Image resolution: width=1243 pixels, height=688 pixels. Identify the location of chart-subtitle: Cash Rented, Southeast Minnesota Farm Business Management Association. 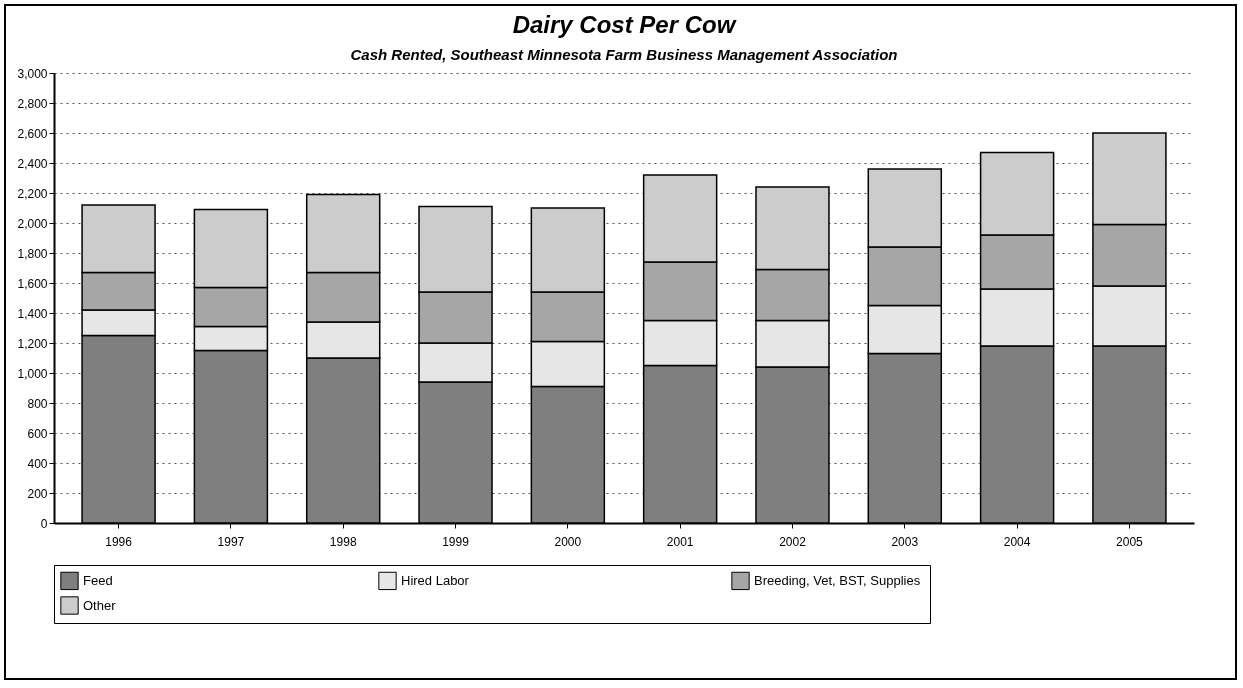
(624, 54).